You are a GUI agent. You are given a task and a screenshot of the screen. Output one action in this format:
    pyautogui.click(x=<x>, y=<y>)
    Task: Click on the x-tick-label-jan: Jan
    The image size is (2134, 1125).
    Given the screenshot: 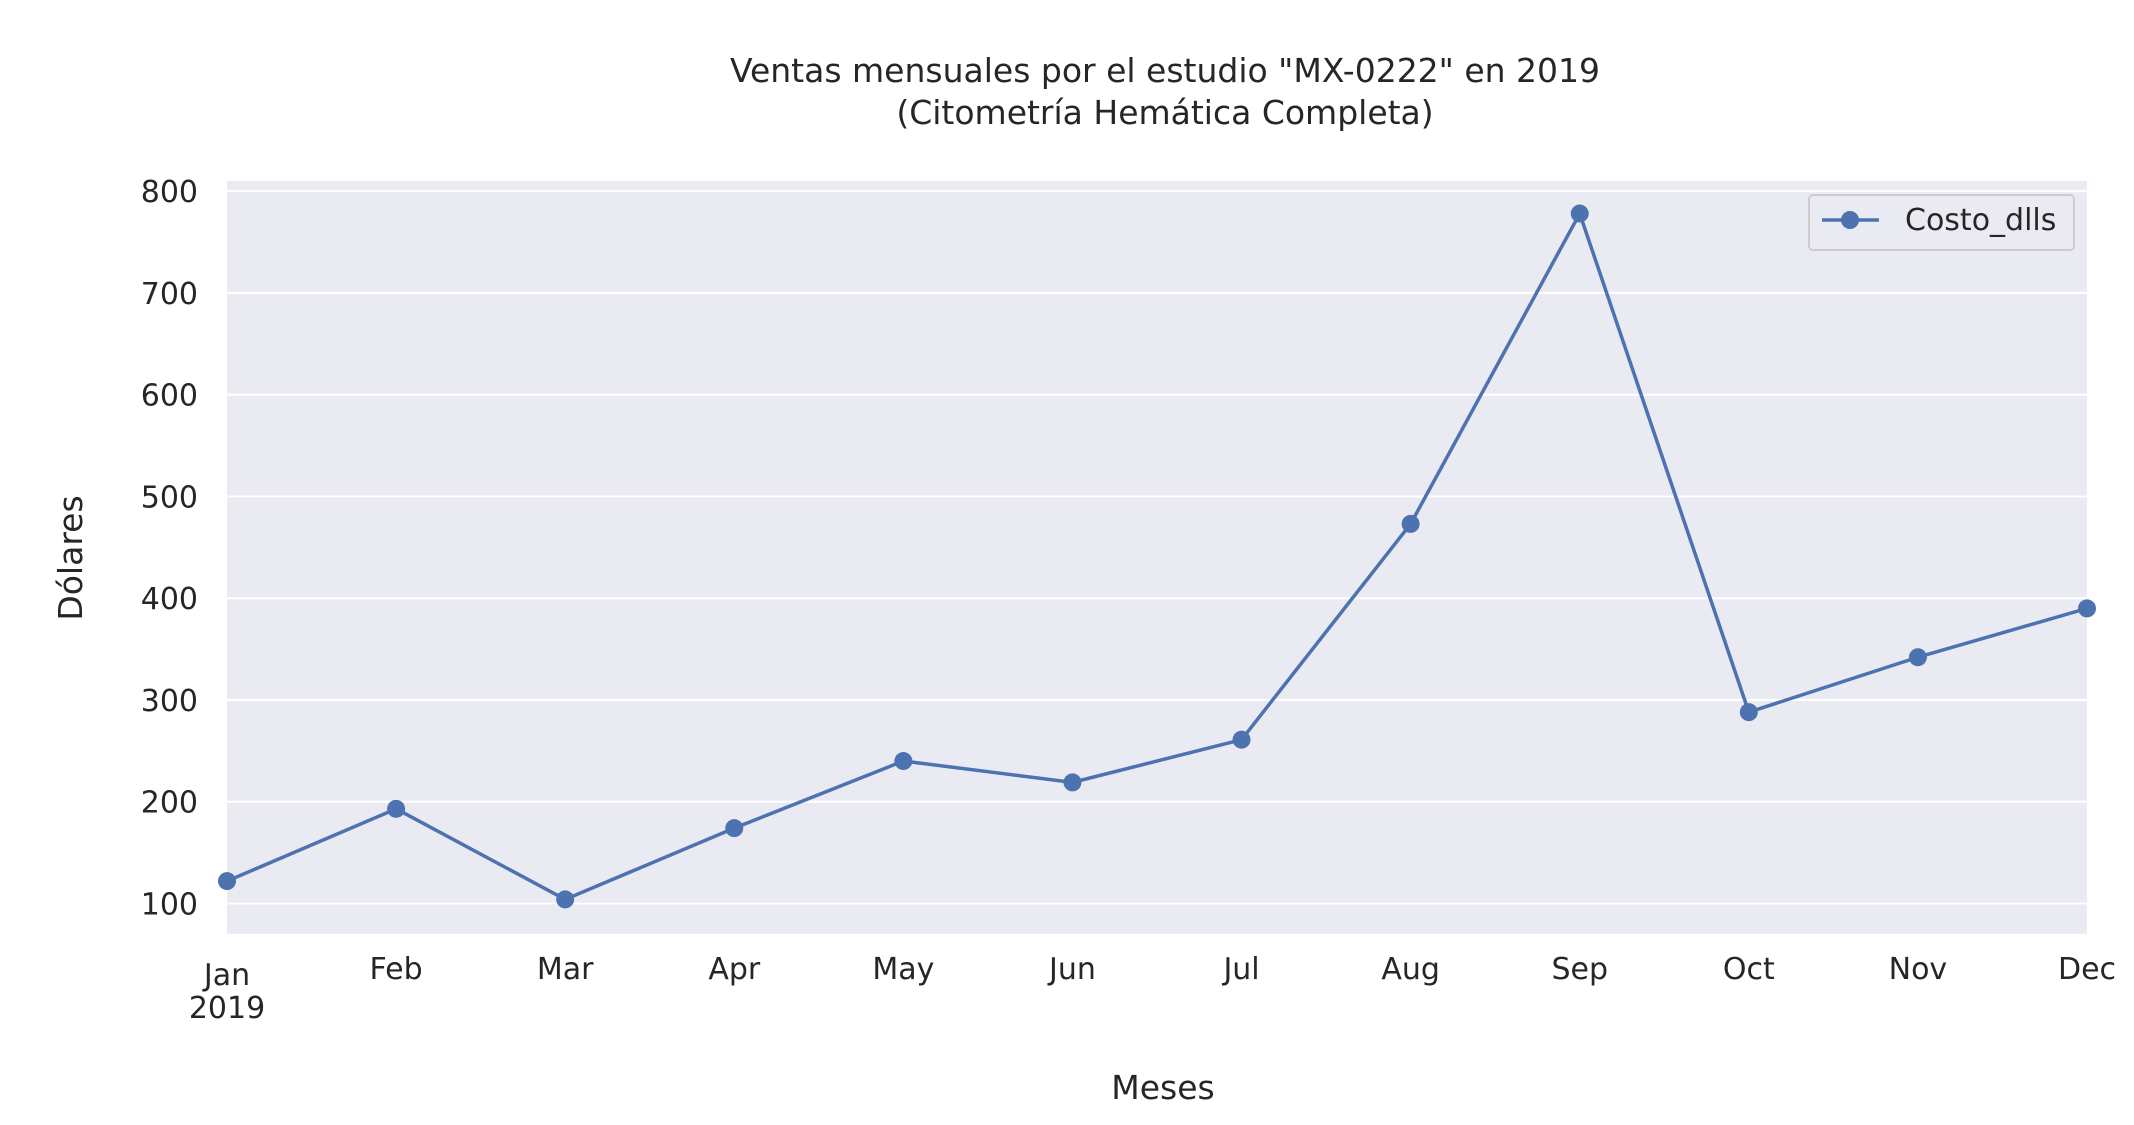 What is the action you would take?
    pyautogui.click(x=226, y=975)
    